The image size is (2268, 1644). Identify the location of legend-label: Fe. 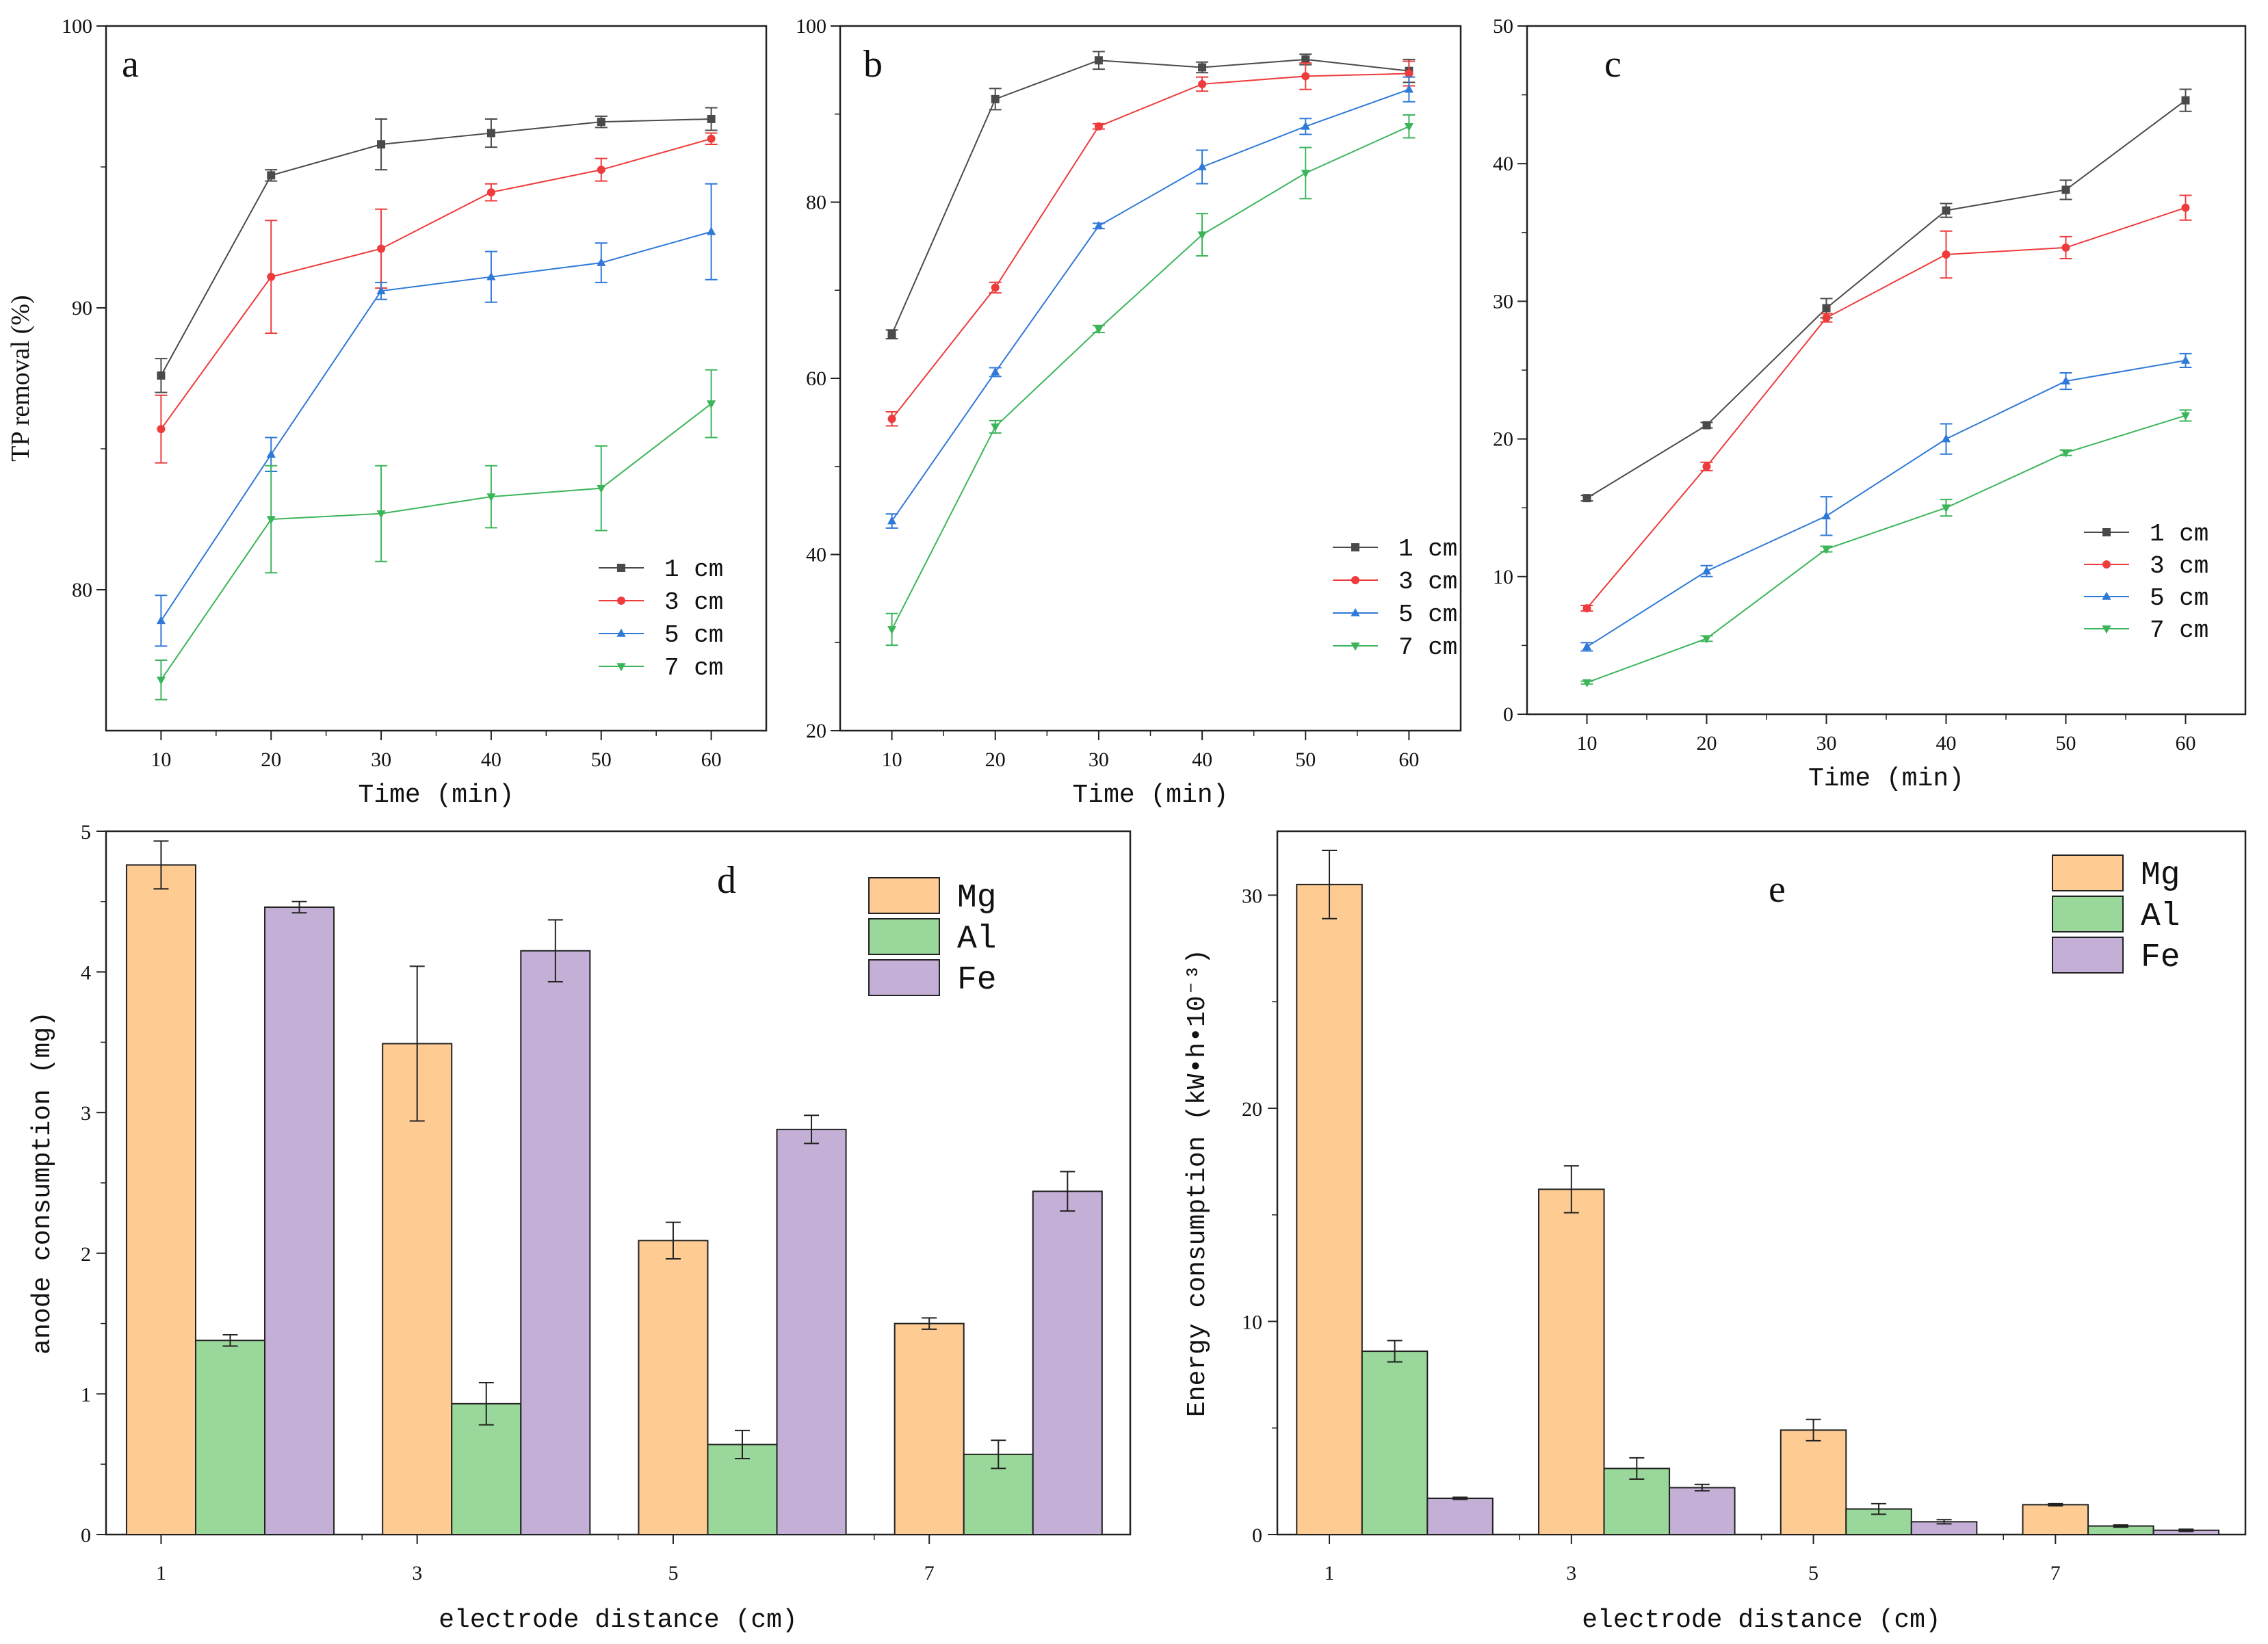
(977, 980).